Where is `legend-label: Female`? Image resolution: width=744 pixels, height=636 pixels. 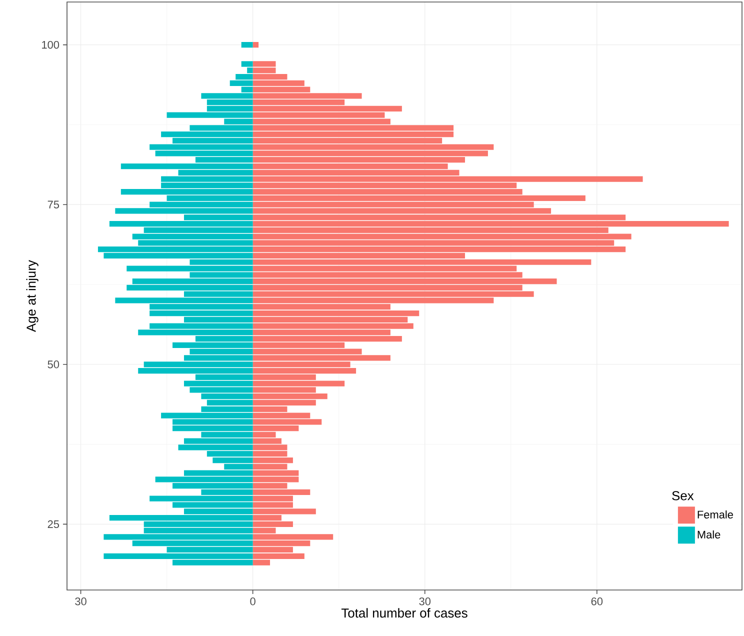
legend-label: Female is located at coordinates (715, 514).